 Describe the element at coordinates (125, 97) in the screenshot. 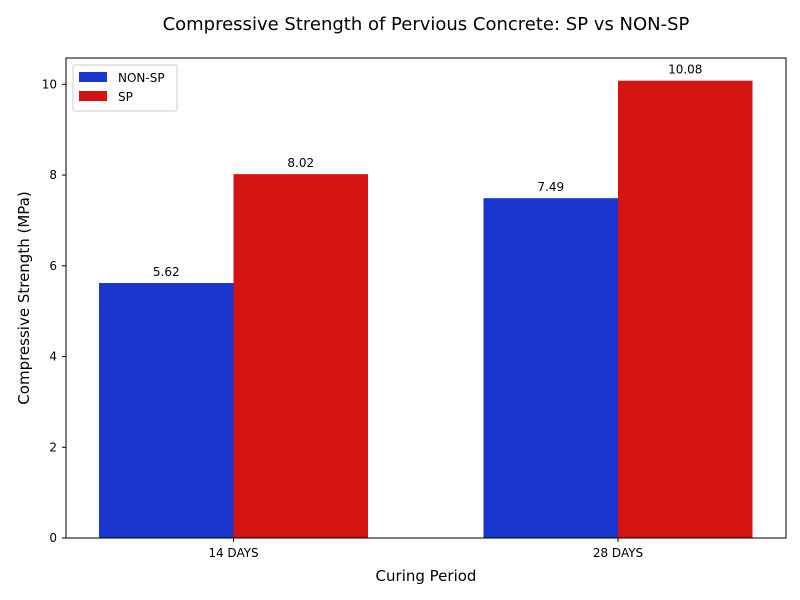

I see `legend-label-sp: SP` at that location.